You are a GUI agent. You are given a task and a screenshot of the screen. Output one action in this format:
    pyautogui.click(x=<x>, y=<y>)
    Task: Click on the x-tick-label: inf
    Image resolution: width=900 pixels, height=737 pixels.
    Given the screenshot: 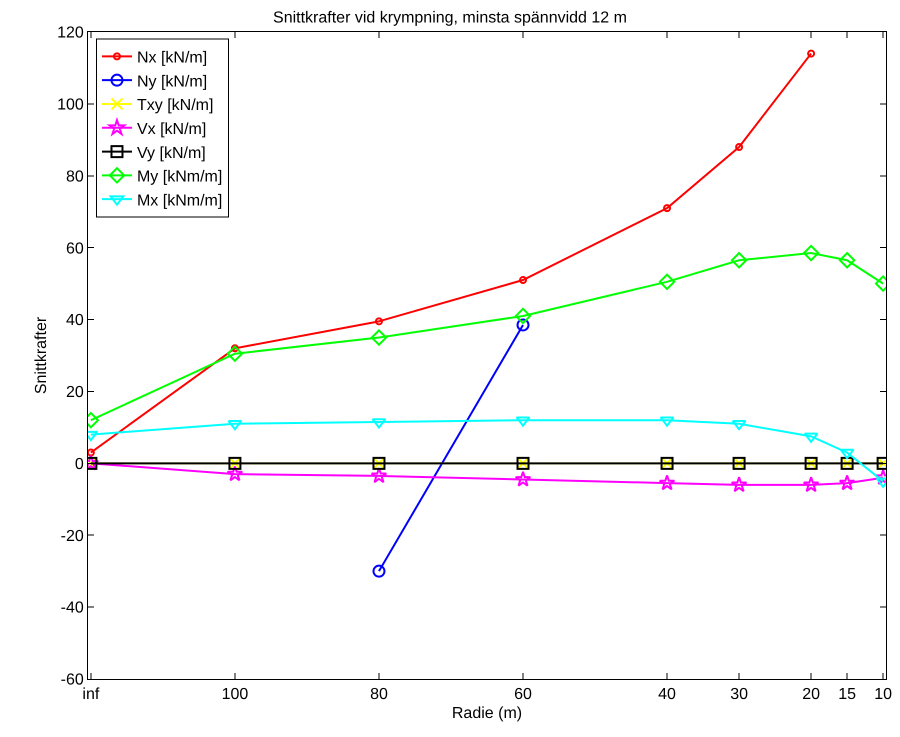 What is the action you would take?
    pyautogui.click(x=91, y=695)
    